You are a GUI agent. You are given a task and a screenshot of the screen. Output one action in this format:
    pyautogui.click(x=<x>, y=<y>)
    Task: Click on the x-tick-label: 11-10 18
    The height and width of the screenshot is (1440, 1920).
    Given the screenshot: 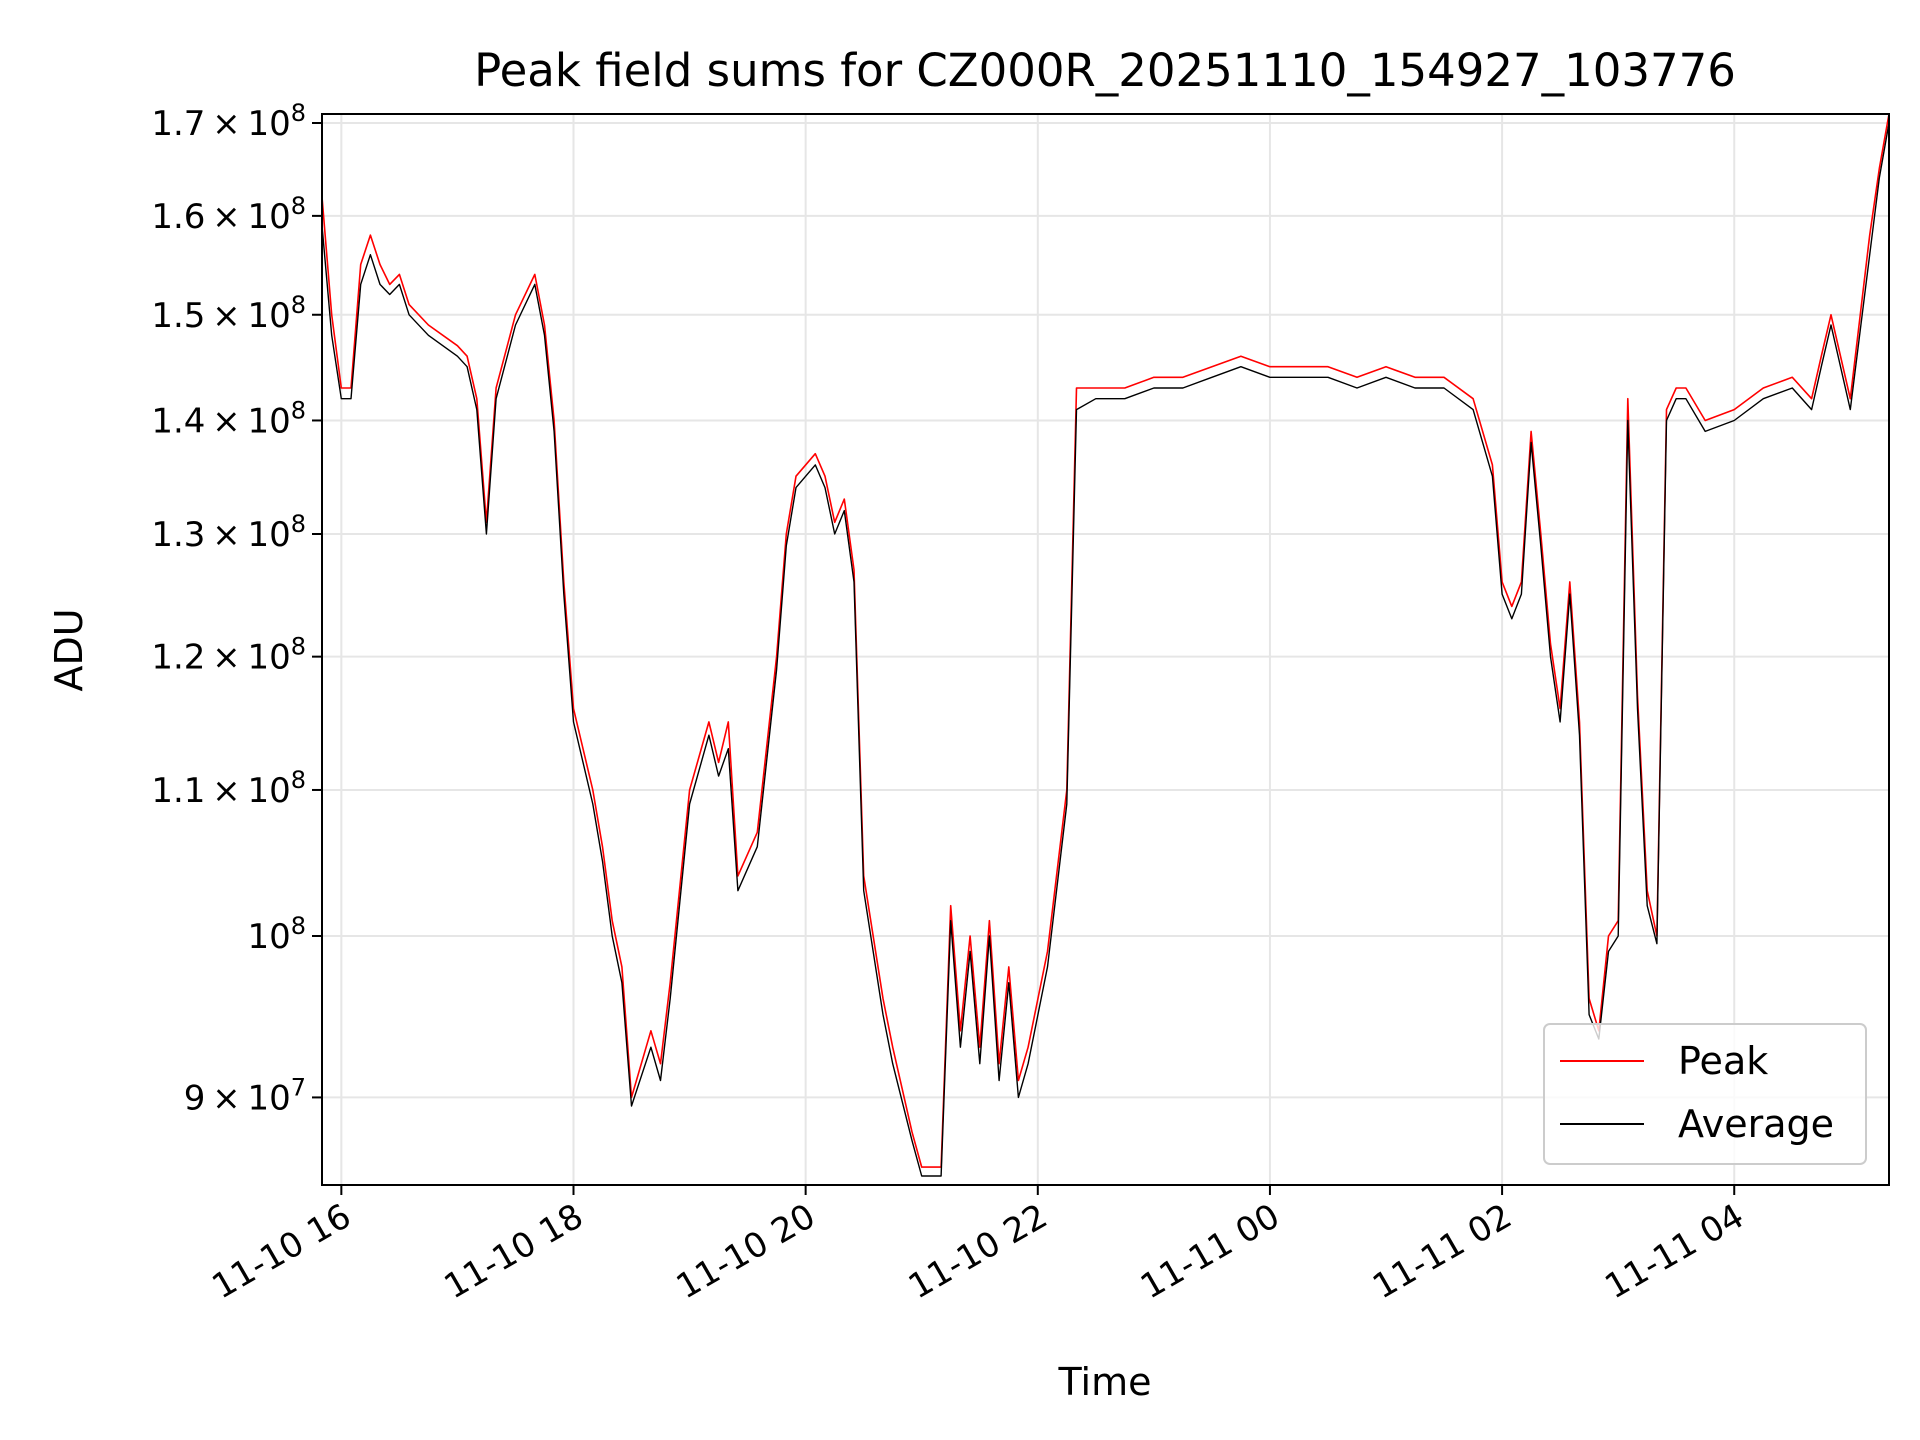 What is the action you would take?
    pyautogui.click(x=514, y=1251)
    